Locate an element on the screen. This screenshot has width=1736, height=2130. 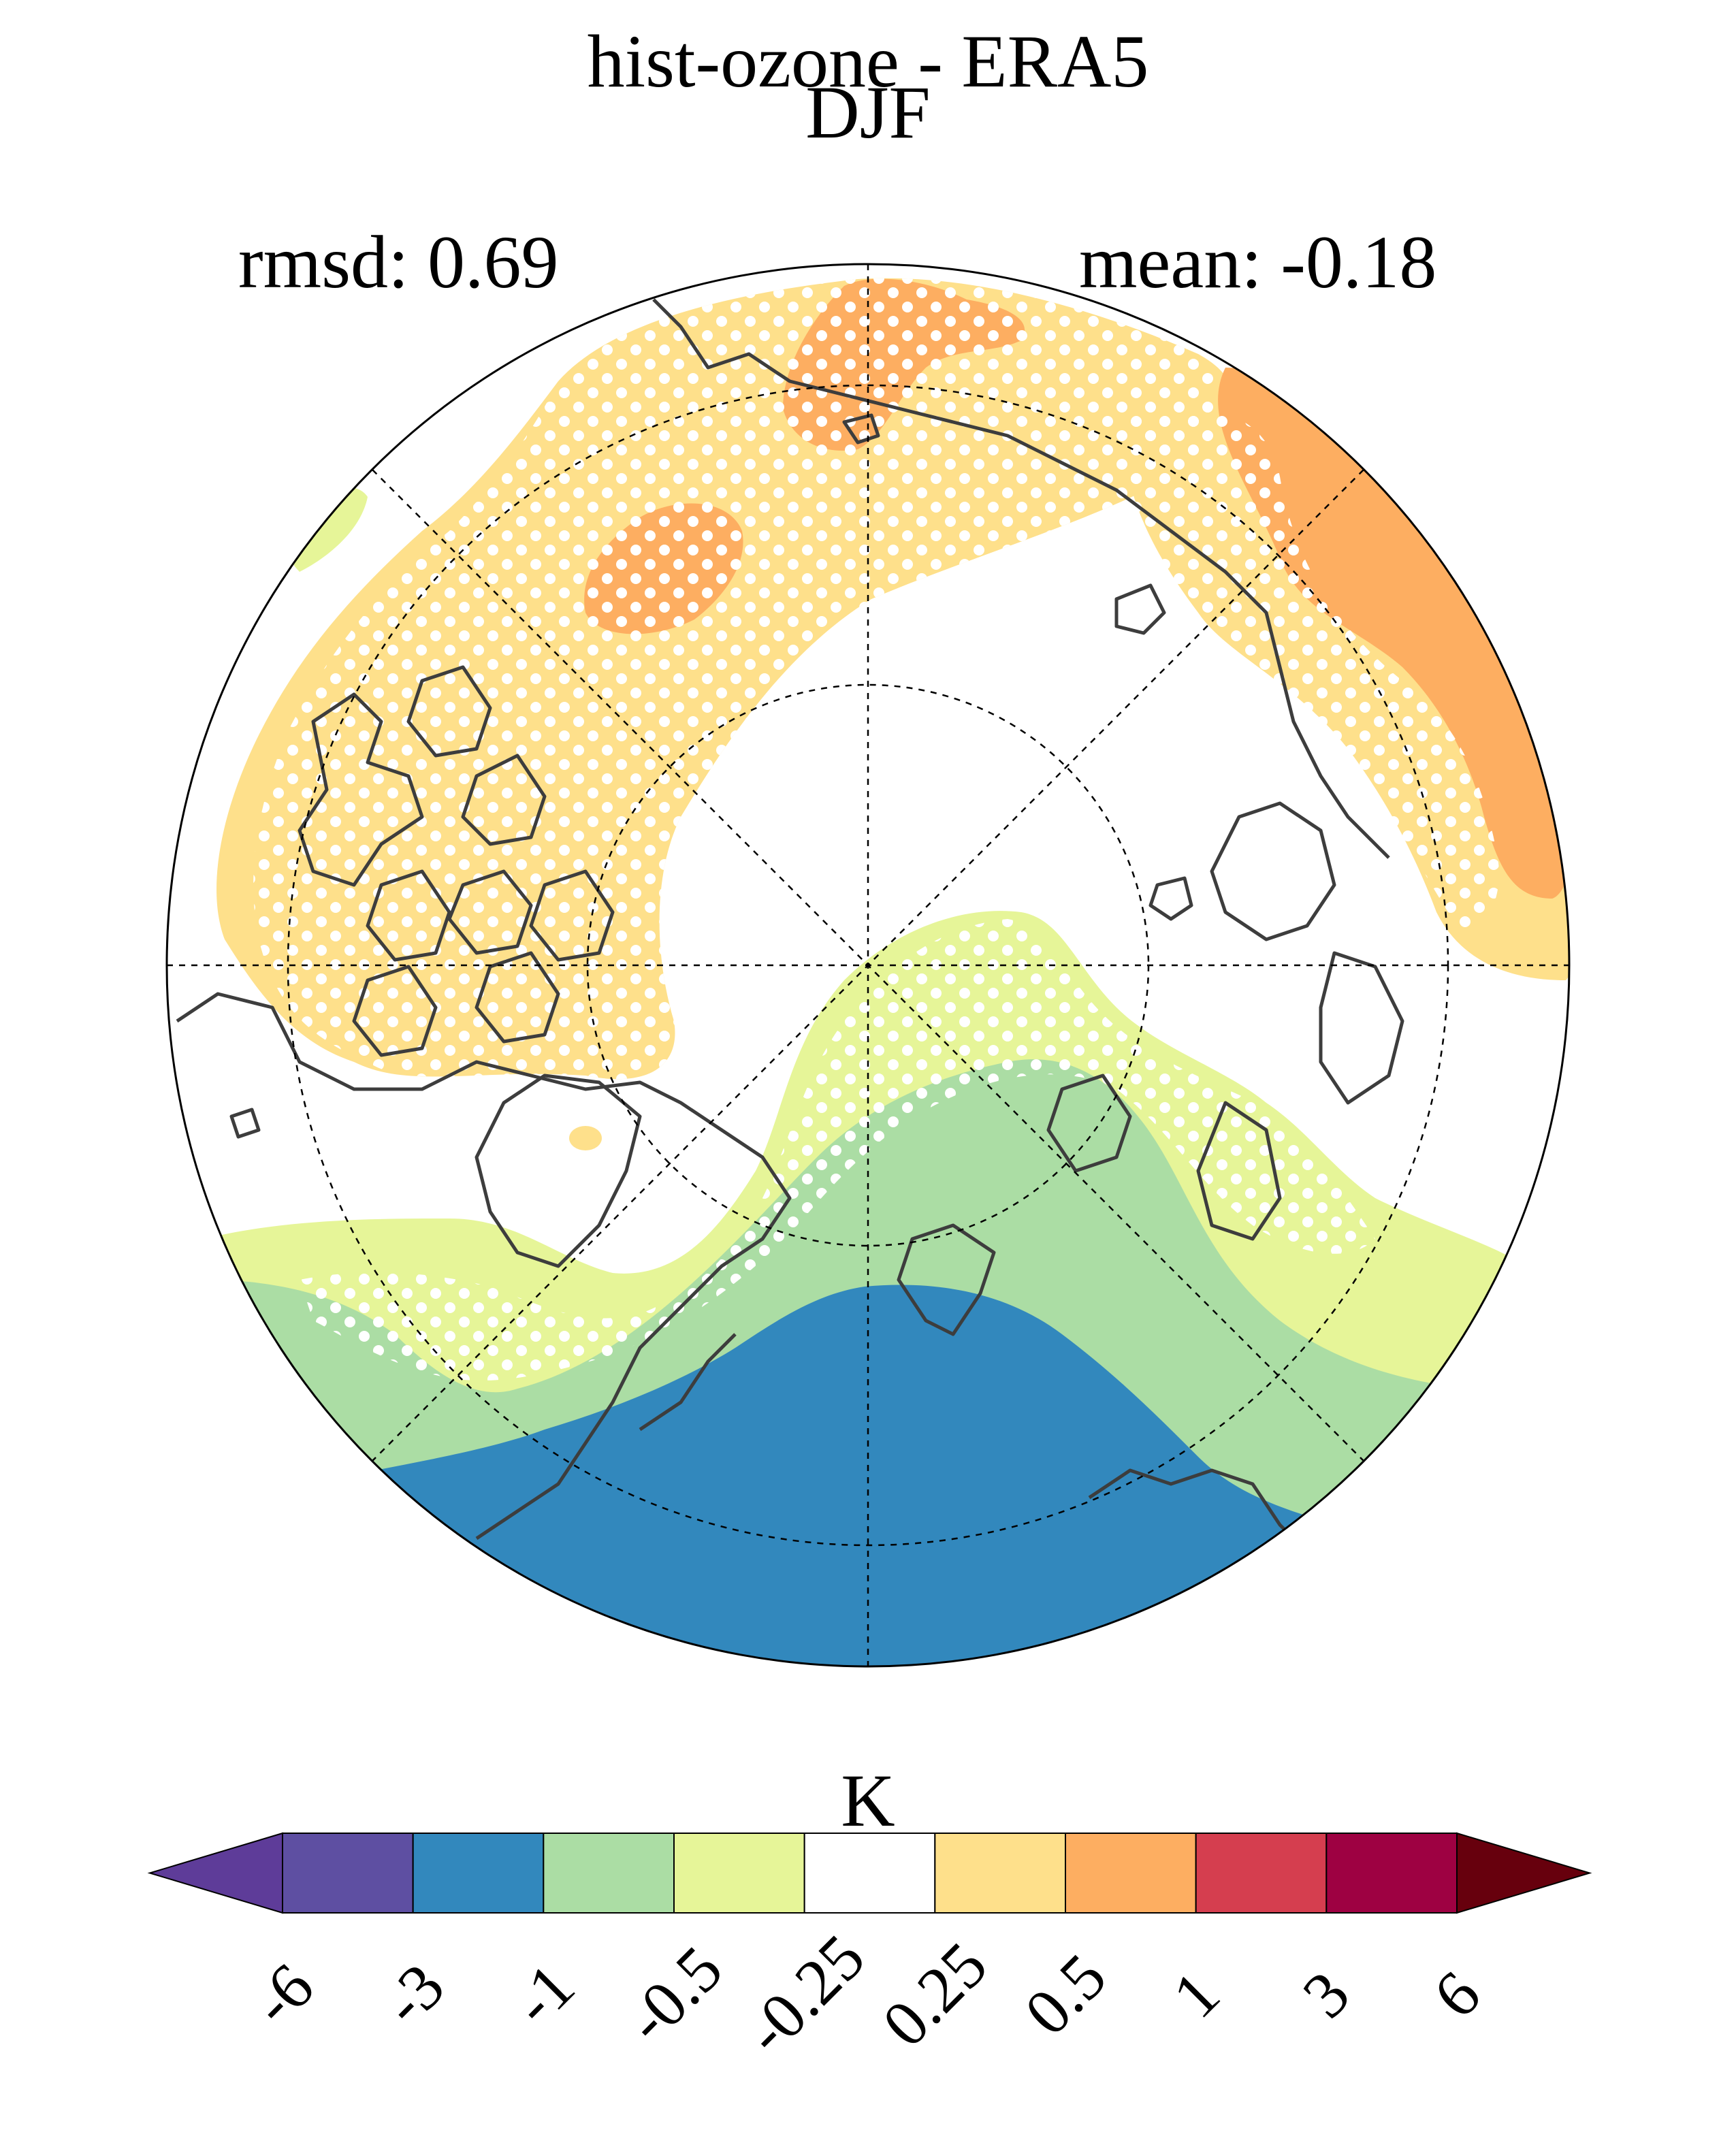
colorbar-unit-label: K is located at coordinates (868, 1800).